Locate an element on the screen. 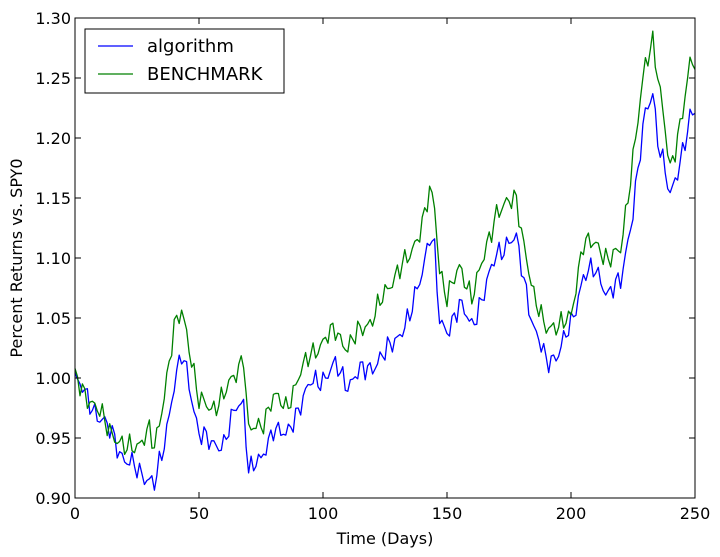  y-tick-label: 1.30 is located at coordinates (53, 18).